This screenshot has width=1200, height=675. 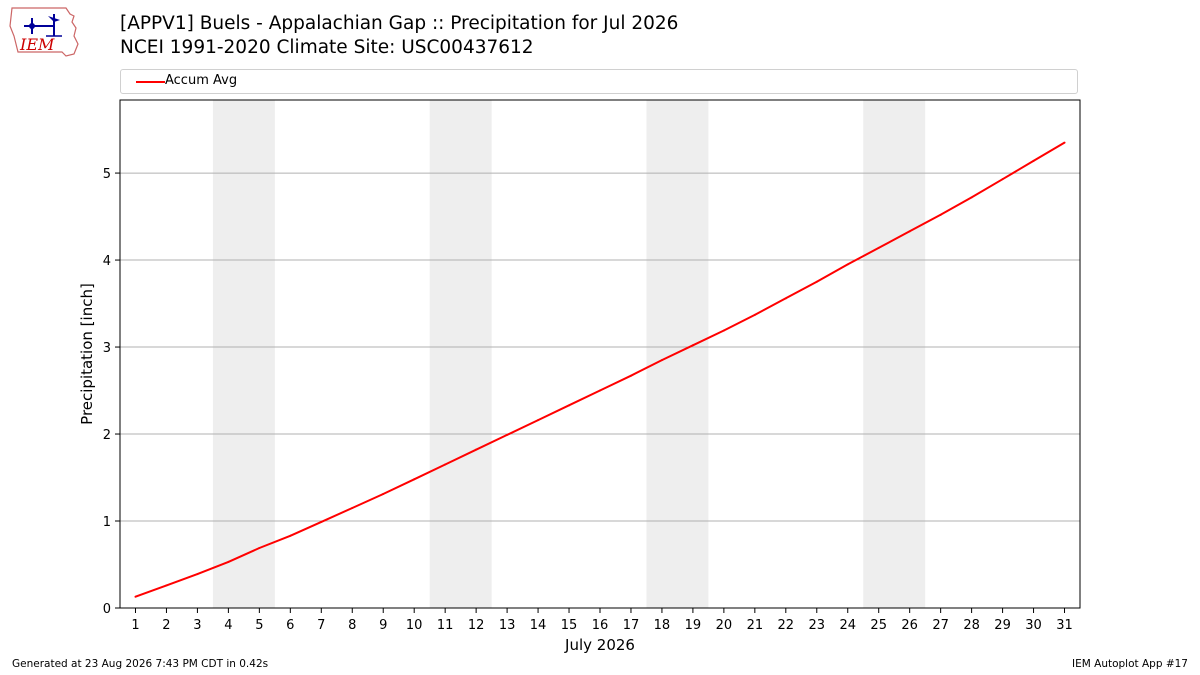 I want to click on x-tick-label-31: 31, so click(x=1064, y=625).